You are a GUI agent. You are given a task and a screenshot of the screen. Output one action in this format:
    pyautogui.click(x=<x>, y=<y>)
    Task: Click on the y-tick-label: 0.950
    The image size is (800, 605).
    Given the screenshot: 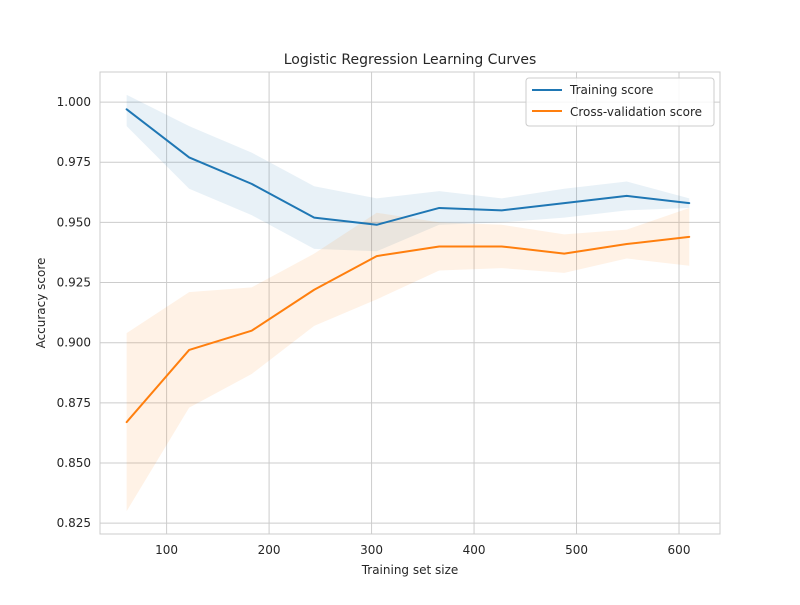 What is the action you would take?
    pyautogui.click(x=74, y=222)
    